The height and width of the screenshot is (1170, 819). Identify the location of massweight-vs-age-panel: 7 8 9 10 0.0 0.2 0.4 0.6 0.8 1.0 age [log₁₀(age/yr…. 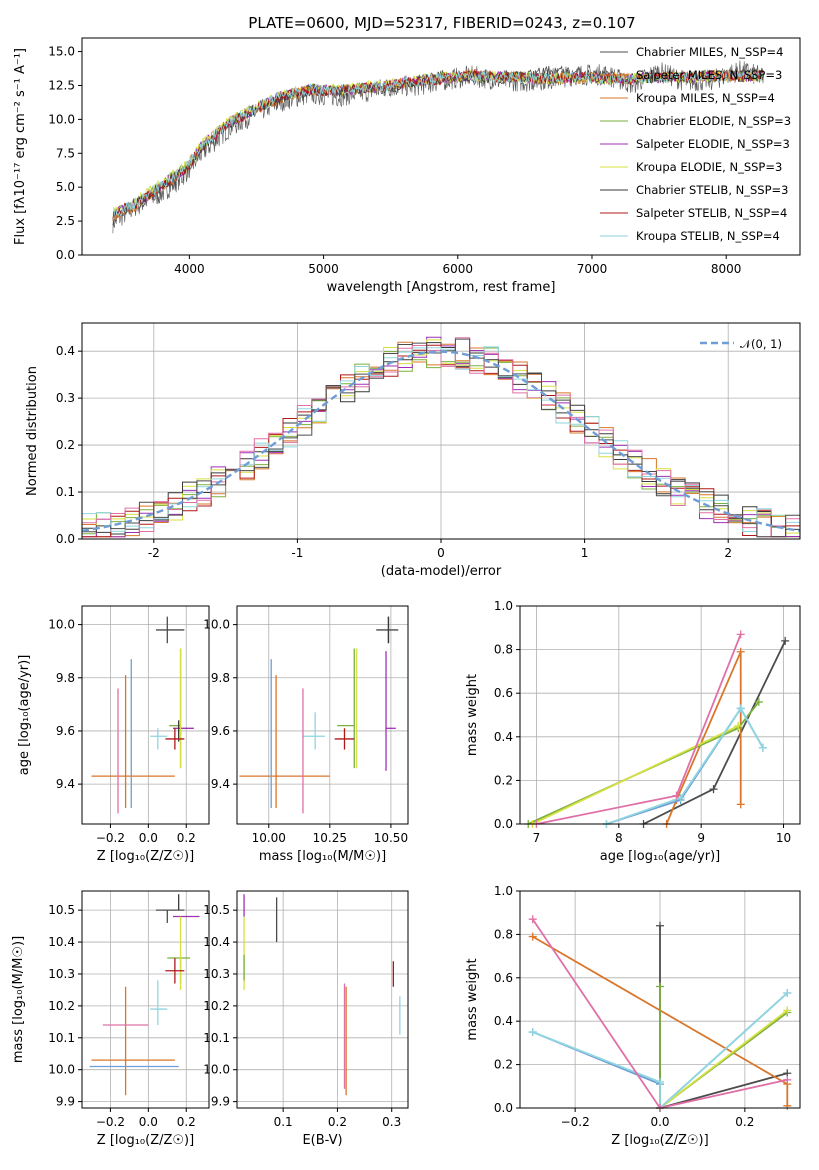
(633, 731).